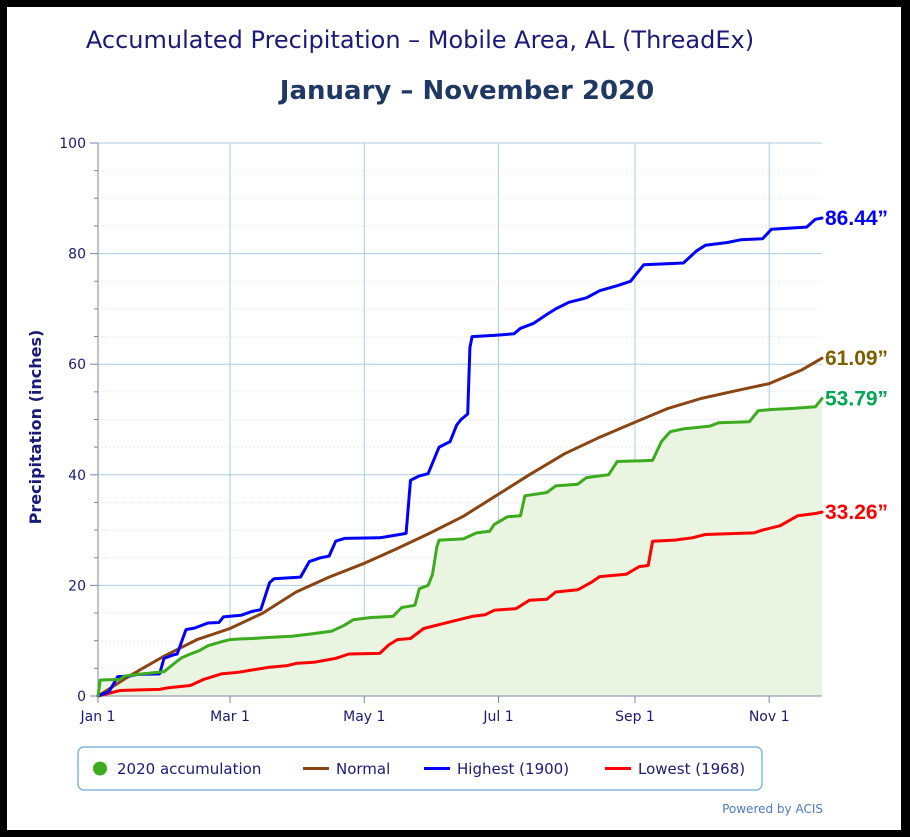 The image size is (910, 837). What do you see at coordinates (77, 476) in the screenshot?
I see `y-tick-label: 40` at bounding box center [77, 476].